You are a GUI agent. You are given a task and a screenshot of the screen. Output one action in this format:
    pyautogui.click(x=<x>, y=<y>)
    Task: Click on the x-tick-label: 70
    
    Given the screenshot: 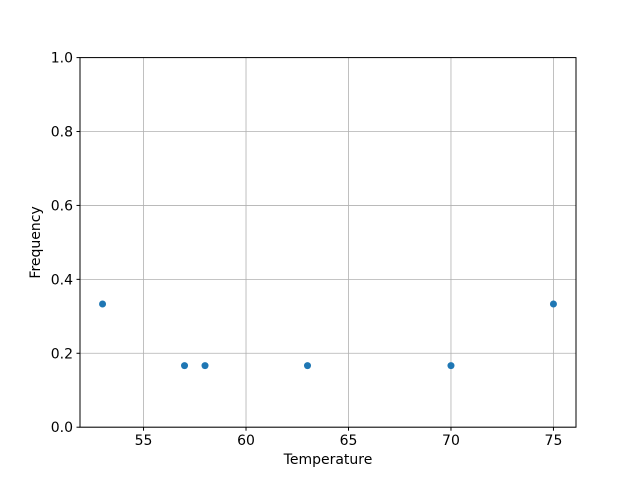 What is the action you would take?
    pyautogui.click(x=451, y=441)
    